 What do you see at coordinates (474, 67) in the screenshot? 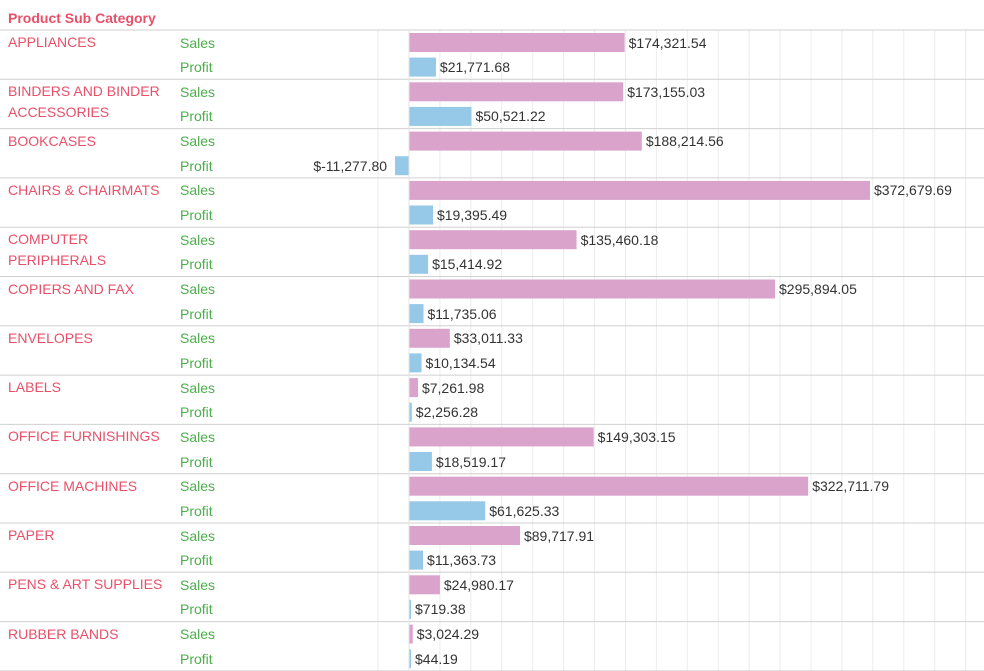
I see `profit-value-label: $21,771.68` at bounding box center [474, 67].